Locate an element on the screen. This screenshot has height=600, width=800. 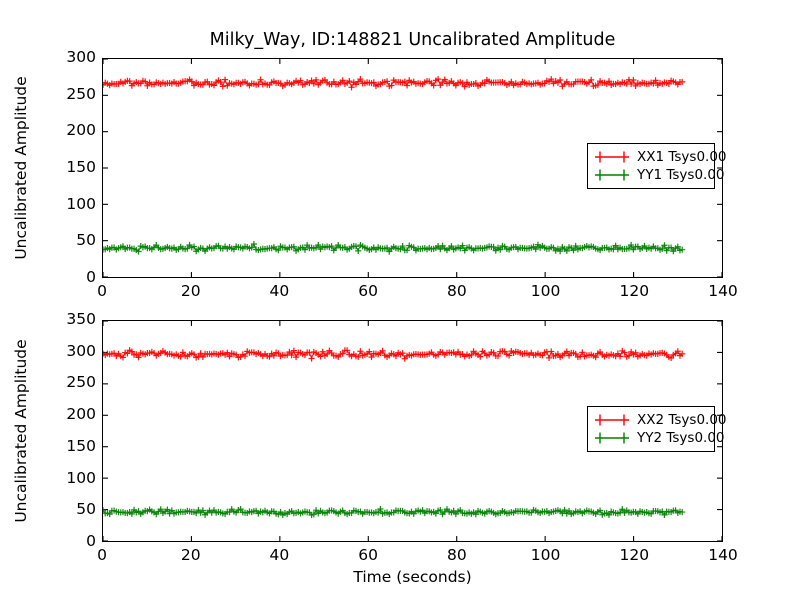
legend-label-yy1: YY1 Tsys0.00 is located at coordinates (681, 175).